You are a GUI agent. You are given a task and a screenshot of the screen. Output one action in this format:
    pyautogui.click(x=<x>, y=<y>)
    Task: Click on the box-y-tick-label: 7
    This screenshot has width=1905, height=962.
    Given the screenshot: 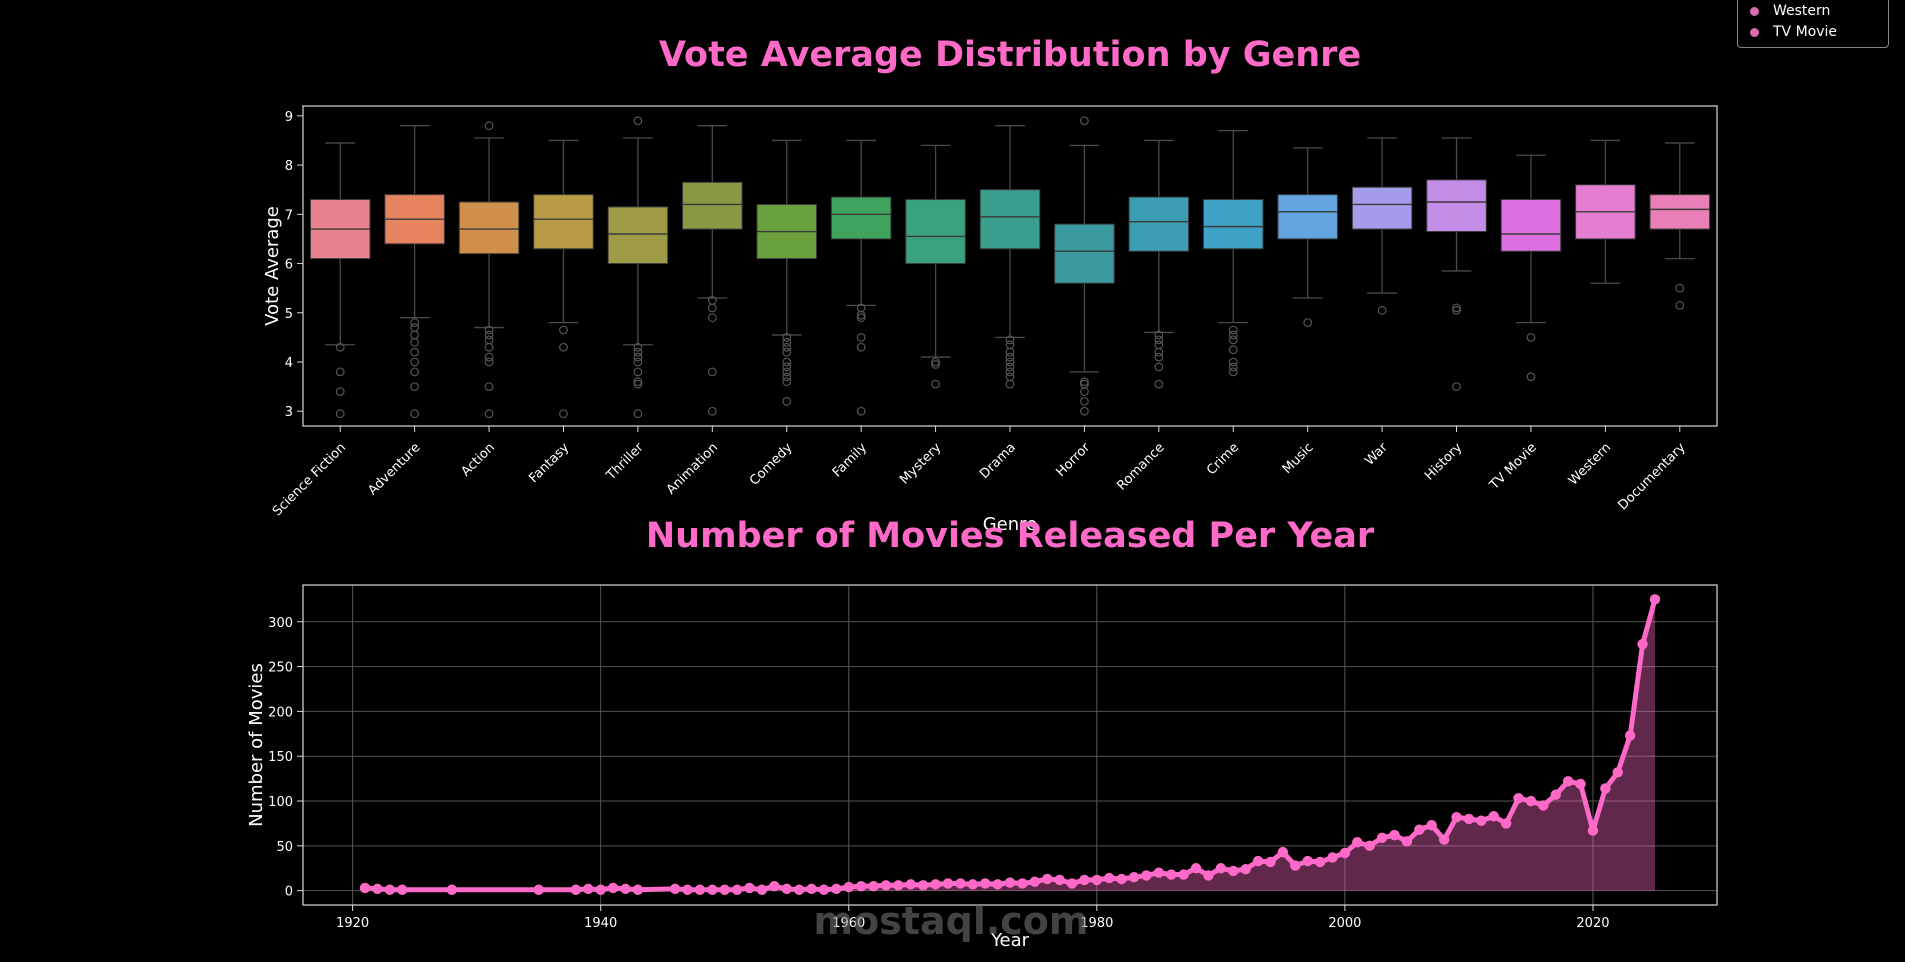 What is the action you would take?
    pyautogui.click(x=289, y=215)
    